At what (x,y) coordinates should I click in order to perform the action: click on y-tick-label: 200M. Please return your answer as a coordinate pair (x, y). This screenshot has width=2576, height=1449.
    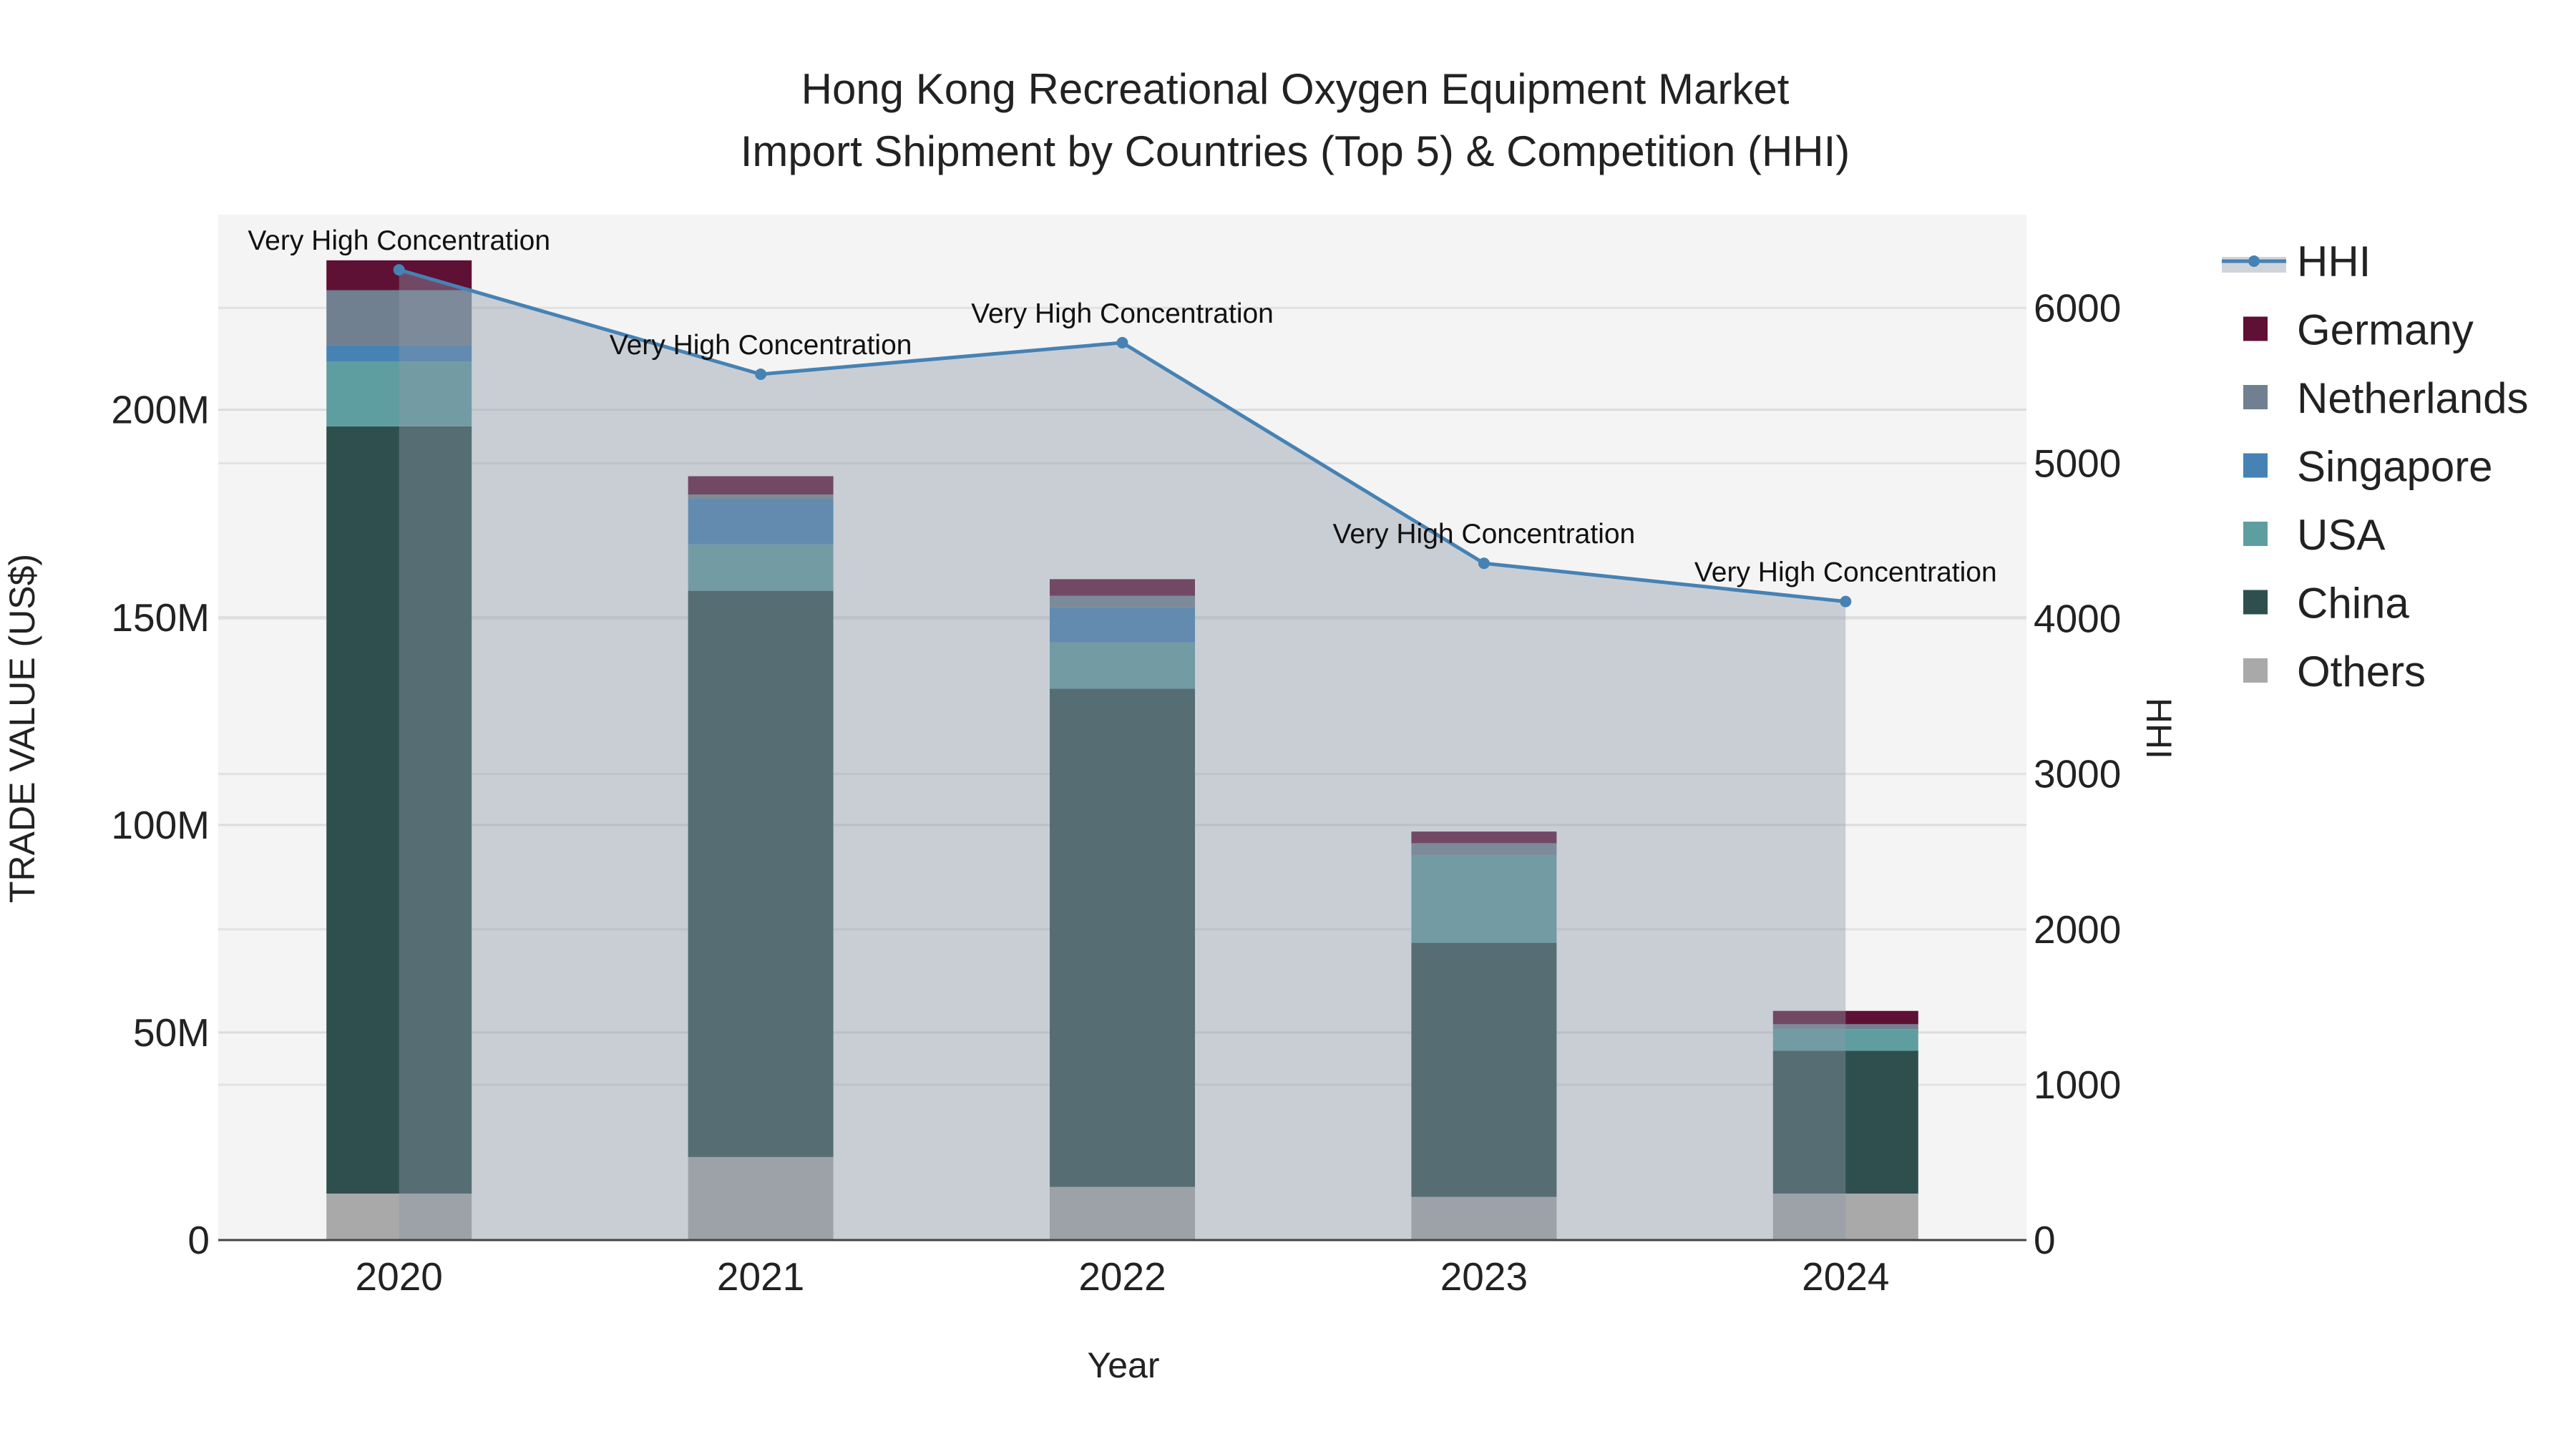
    Looking at the image, I should click on (160, 410).